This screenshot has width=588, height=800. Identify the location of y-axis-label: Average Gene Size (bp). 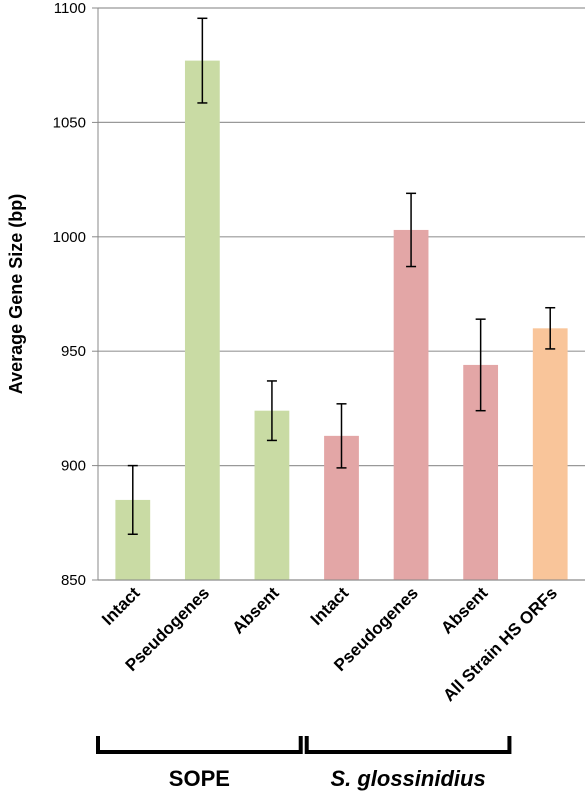
(16, 294).